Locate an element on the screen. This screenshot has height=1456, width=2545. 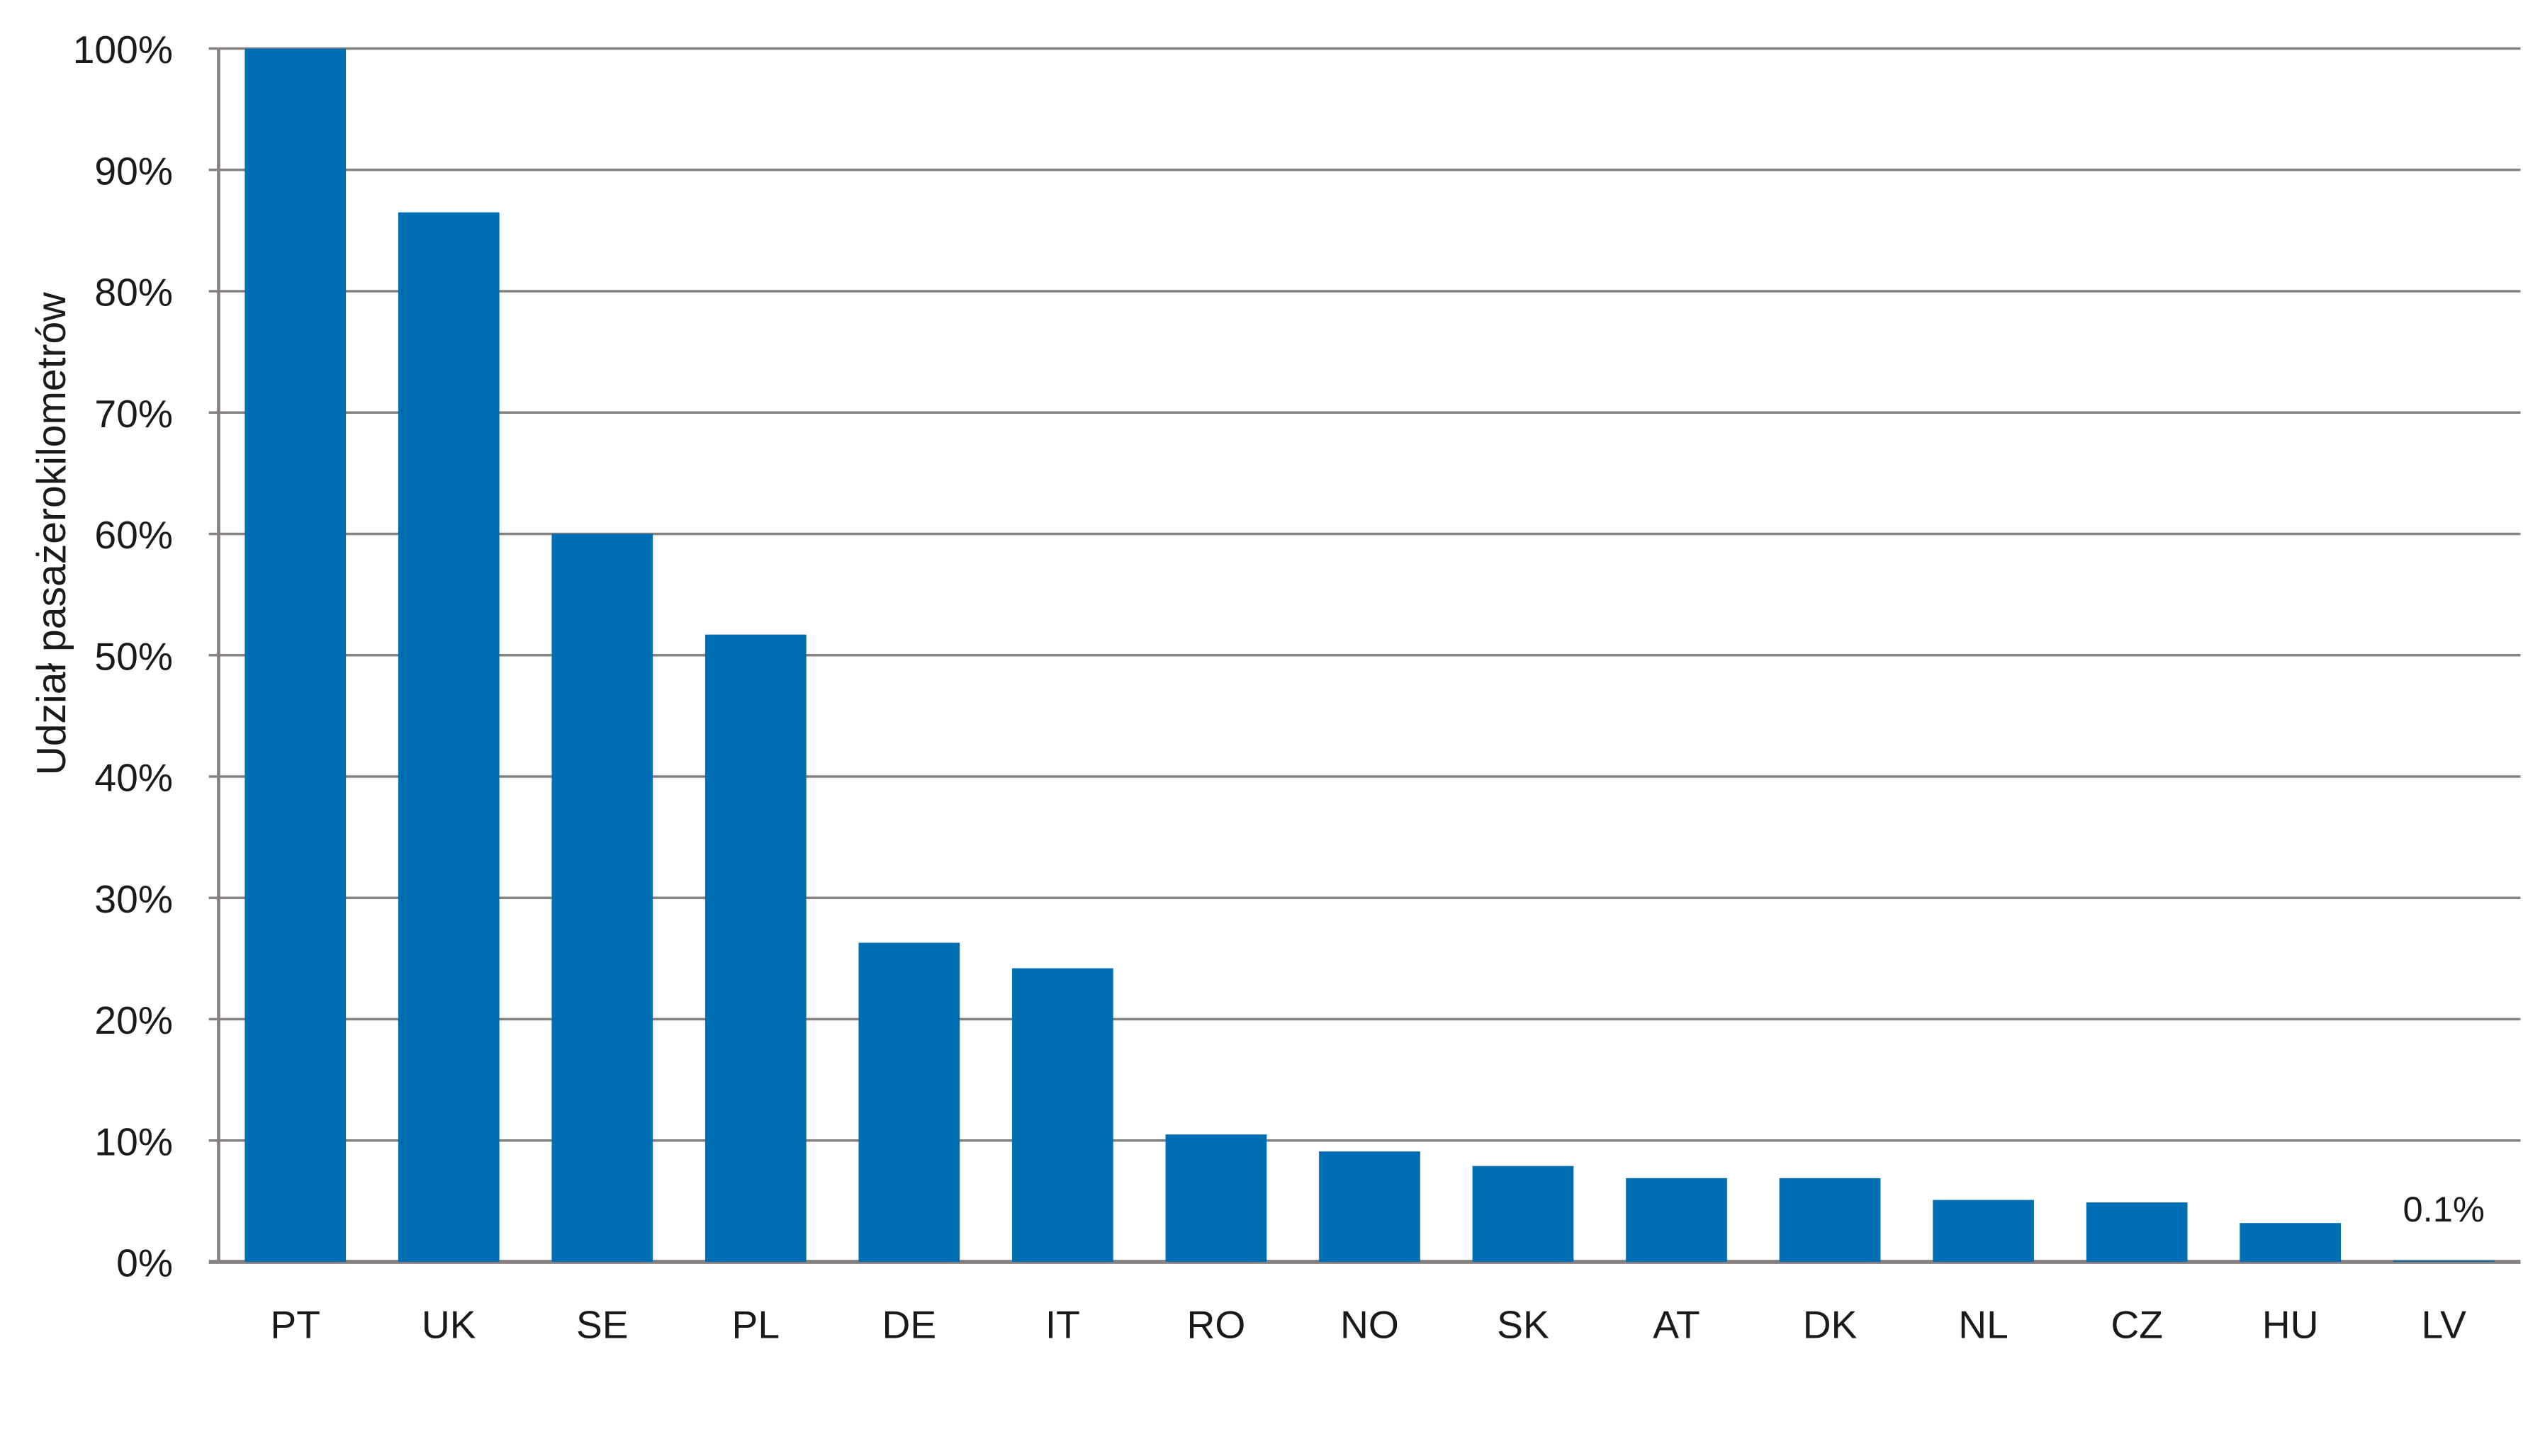
bar-UK is located at coordinates (449, 737).